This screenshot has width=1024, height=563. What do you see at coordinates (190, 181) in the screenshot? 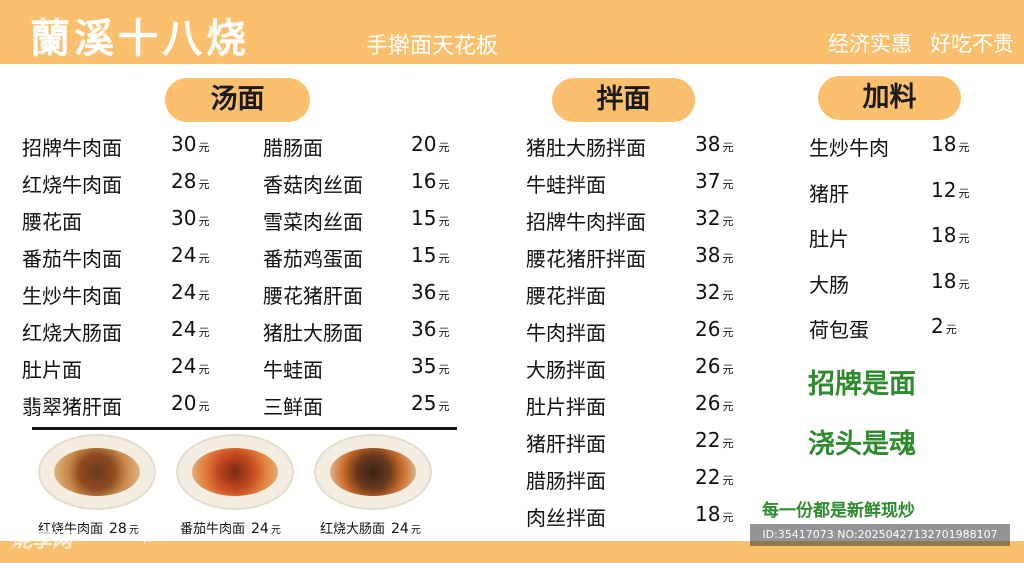
I see `soup-item-price: 28 元` at bounding box center [190, 181].